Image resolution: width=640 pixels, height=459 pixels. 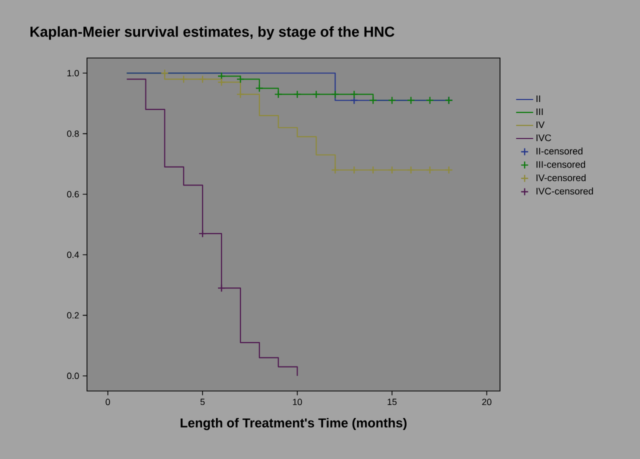 What do you see at coordinates (561, 178) in the screenshot?
I see `legend-label: IV-censored` at bounding box center [561, 178].